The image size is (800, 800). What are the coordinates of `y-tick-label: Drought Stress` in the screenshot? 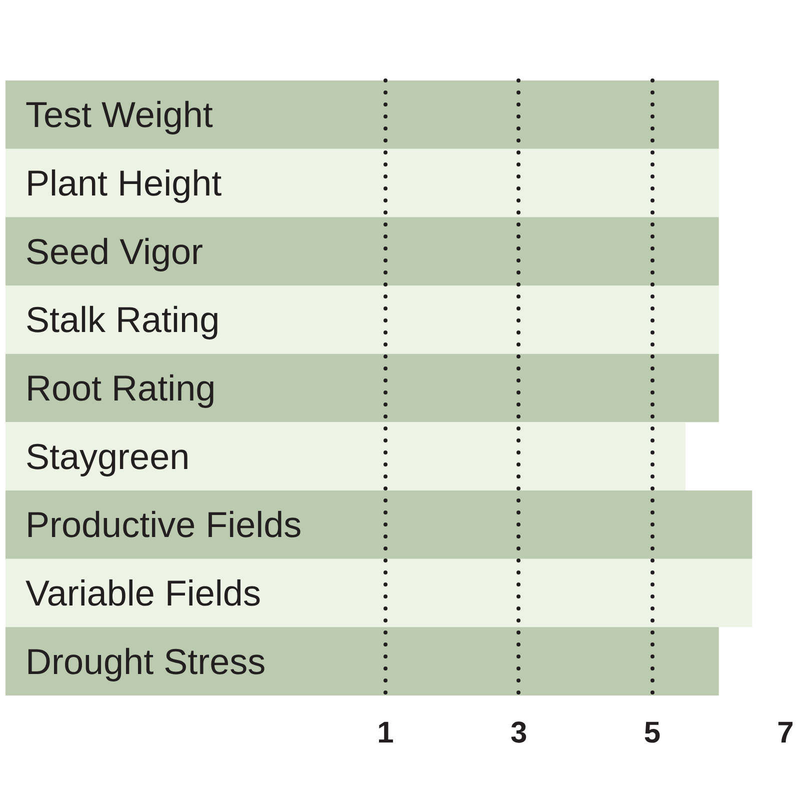 It's located at (146, 661).